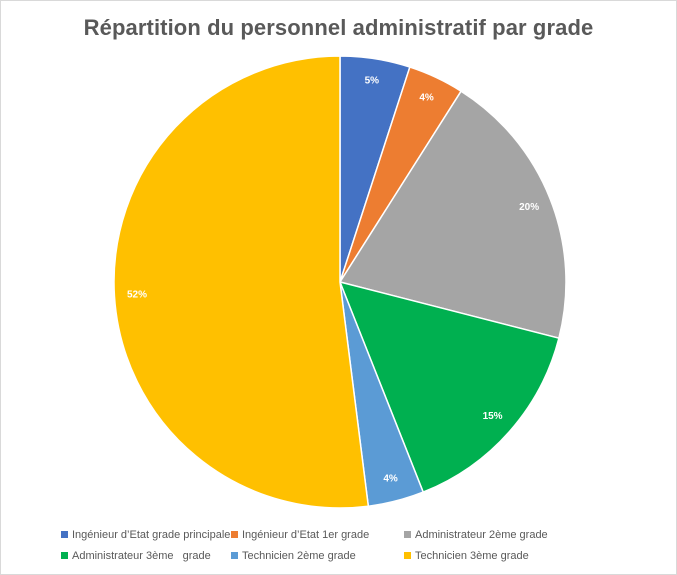 This screenshot has height=575, width=677. I want to click on legend-label: Administrateur 3ème grade, so click(141, 555).